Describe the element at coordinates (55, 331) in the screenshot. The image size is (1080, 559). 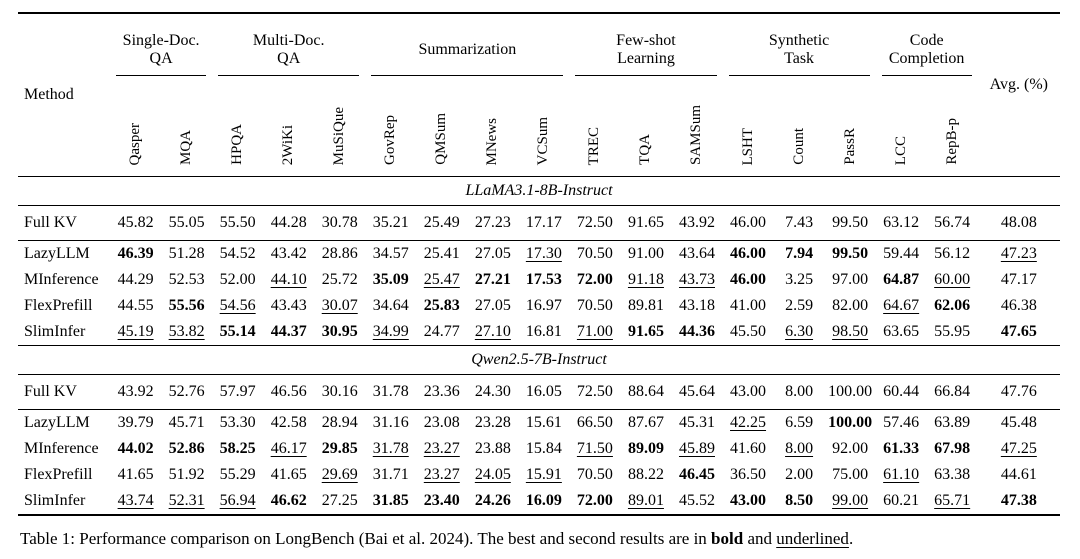
I see `method-cell: SlimInfer` at that location.